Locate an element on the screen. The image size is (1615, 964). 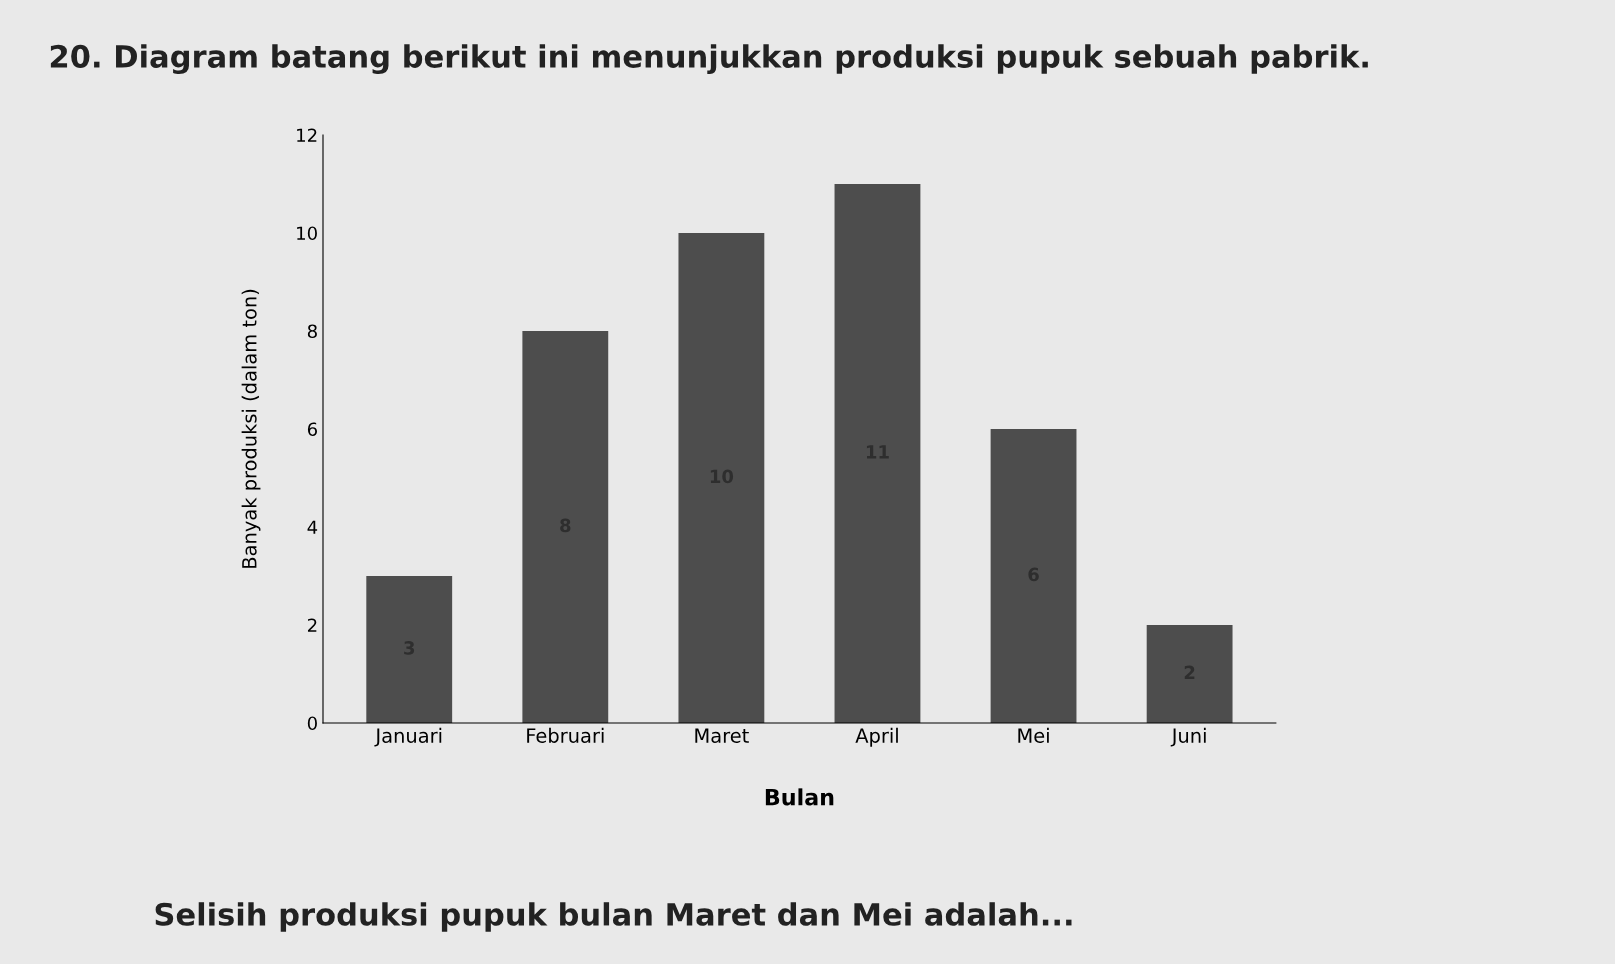
chart-title: 20. Diagram batang berikut ini menunjukkan produksi pupuk sebuah pabrik. is located at coordinates (709, 59).